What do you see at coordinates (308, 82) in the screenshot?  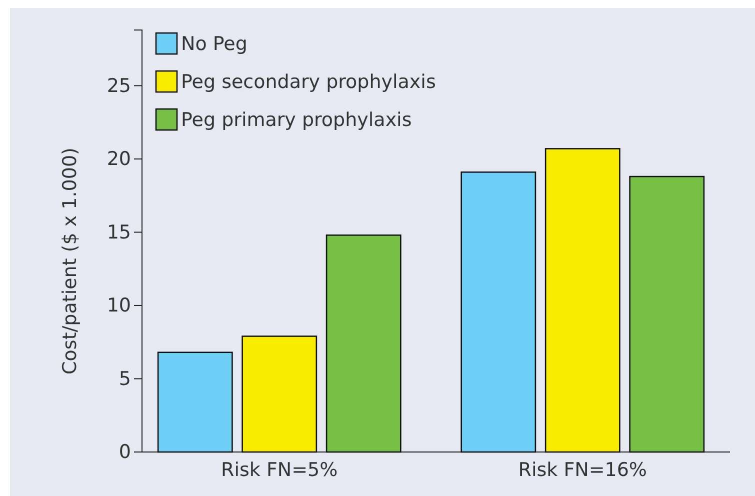 I see `legend-label: Peg secondary prophylaxis` at bounding box center [308, 82].